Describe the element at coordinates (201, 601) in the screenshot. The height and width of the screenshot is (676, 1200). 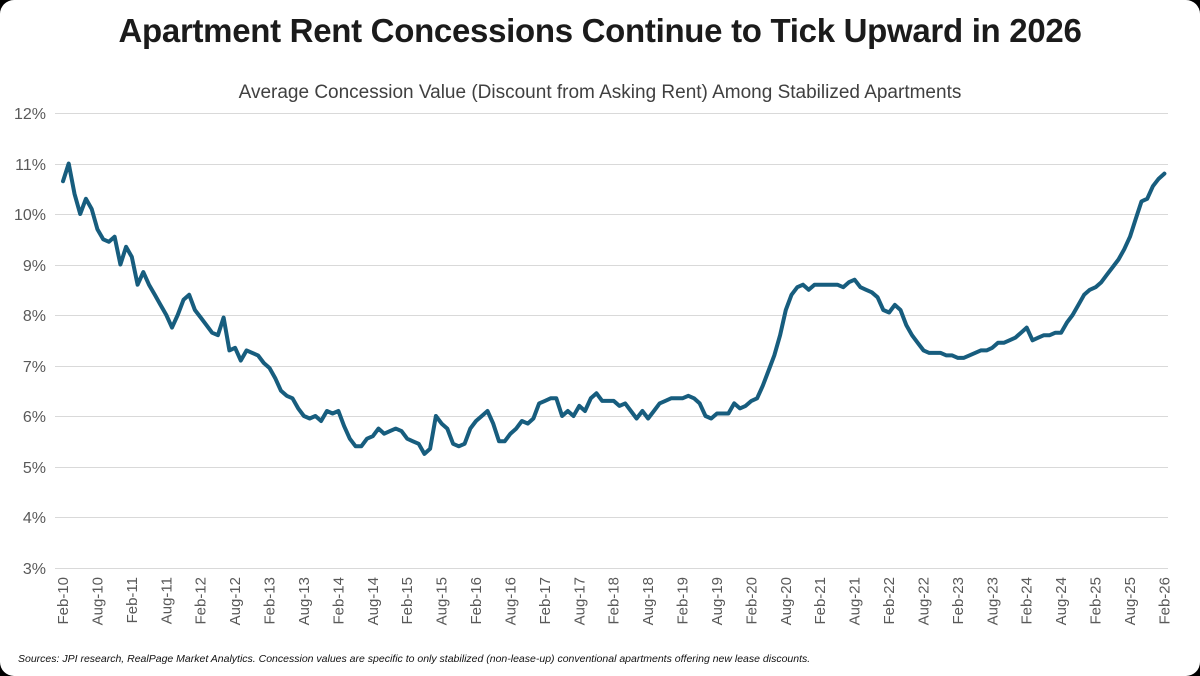
I see `x-axis-tick-label: Feb-12` at that location.